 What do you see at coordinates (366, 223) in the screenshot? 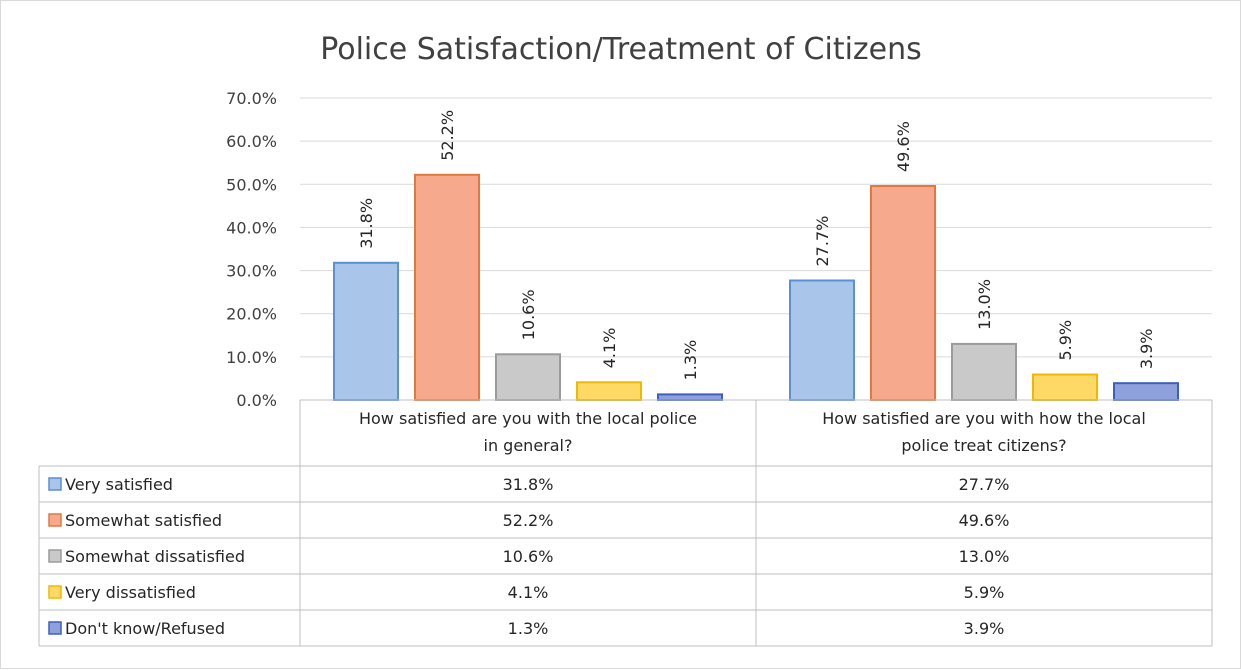
I see `data-label: 31.8%` at bounding box center [366, 223].